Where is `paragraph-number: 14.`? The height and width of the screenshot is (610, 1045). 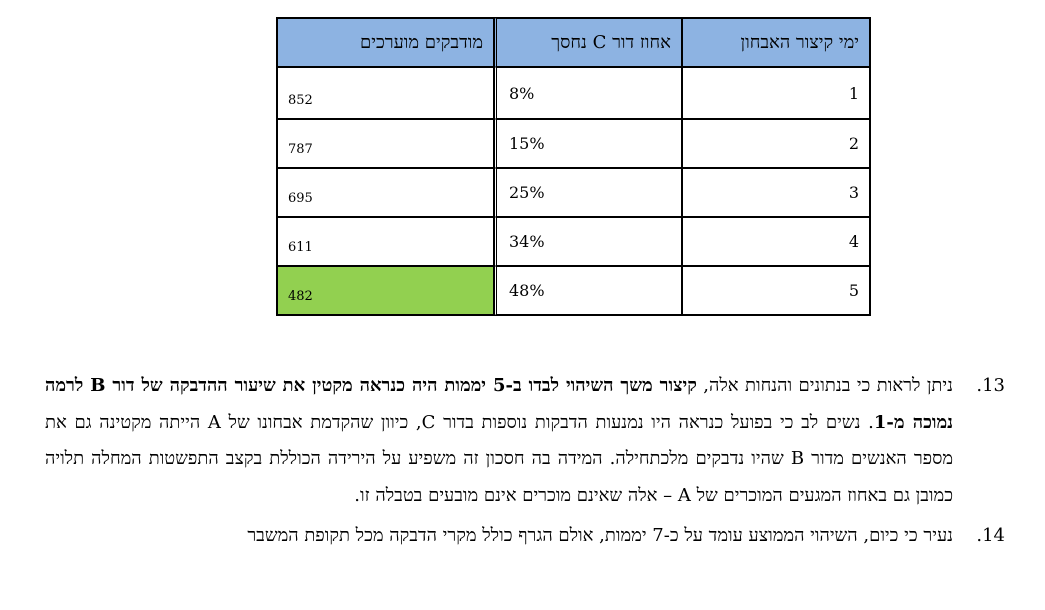 paragraph-number: 14. is located at coordinates (990, 535).